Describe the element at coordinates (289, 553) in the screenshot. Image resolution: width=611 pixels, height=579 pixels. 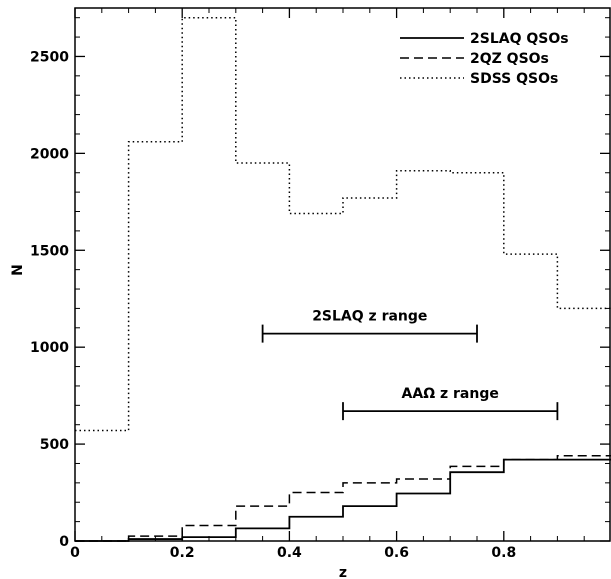
I see `x-tick-label: 0.4` at that location.